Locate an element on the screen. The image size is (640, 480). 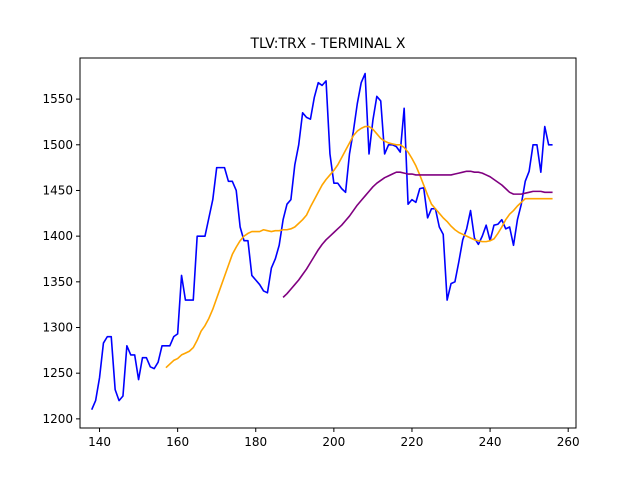
x-tick-label: 160 is located at coordinates (177, 442).